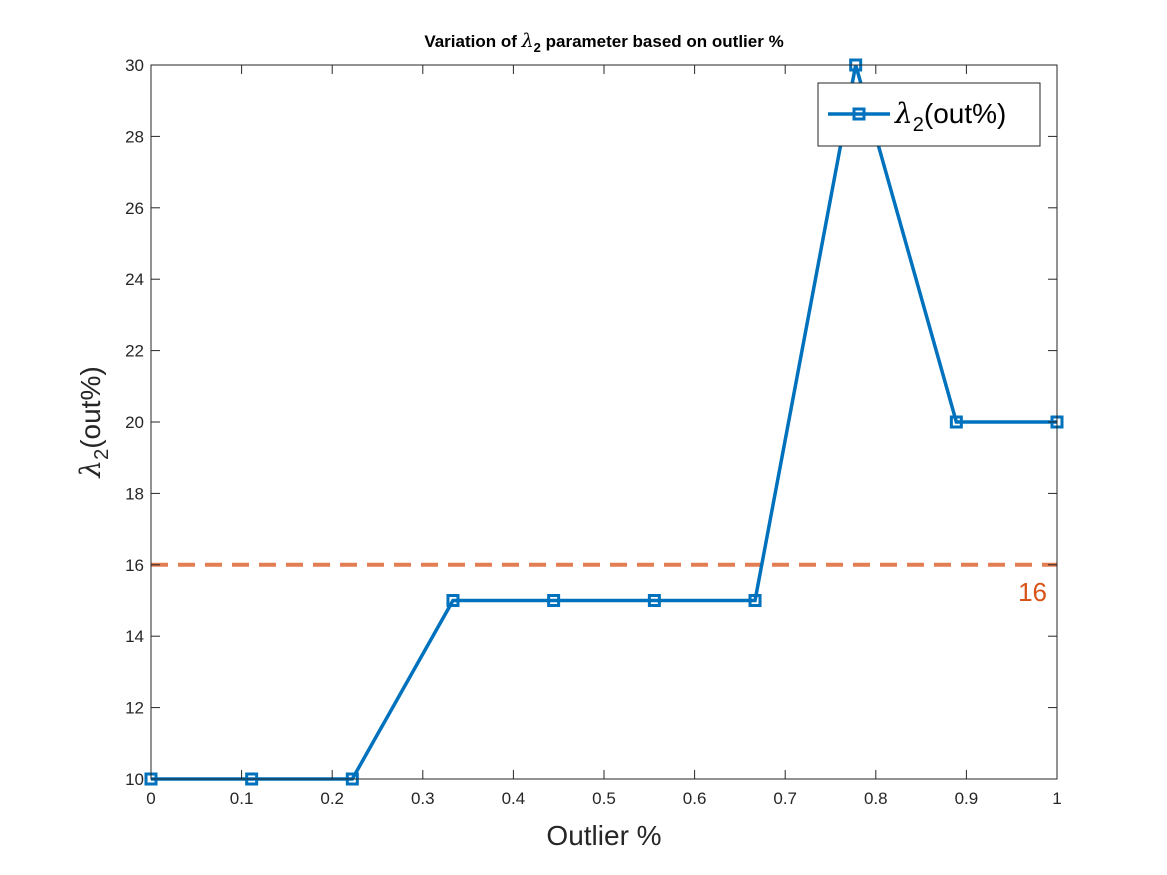  What do you see at coordinates (134, 565) in the screenshot?
I see `y-tick-label: 16` at bounding box center [134, 565].